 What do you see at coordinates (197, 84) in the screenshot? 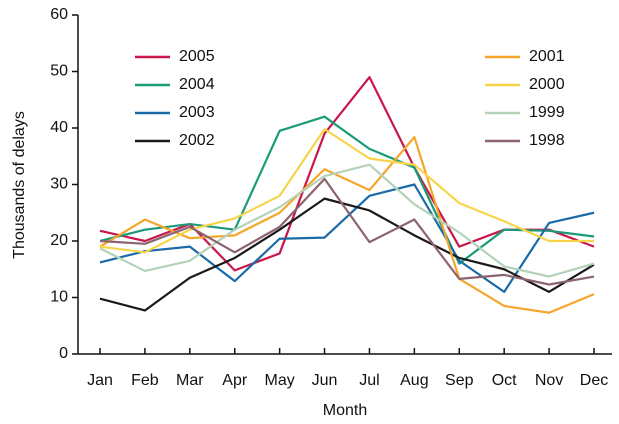
I see `legend-label: 2004` at bounding box center [197, 84].